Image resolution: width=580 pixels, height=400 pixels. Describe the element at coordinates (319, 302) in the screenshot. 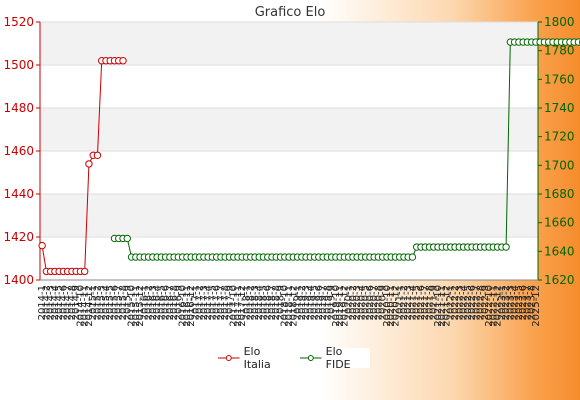

I see `x-tick-label: 2019-6` at that location.